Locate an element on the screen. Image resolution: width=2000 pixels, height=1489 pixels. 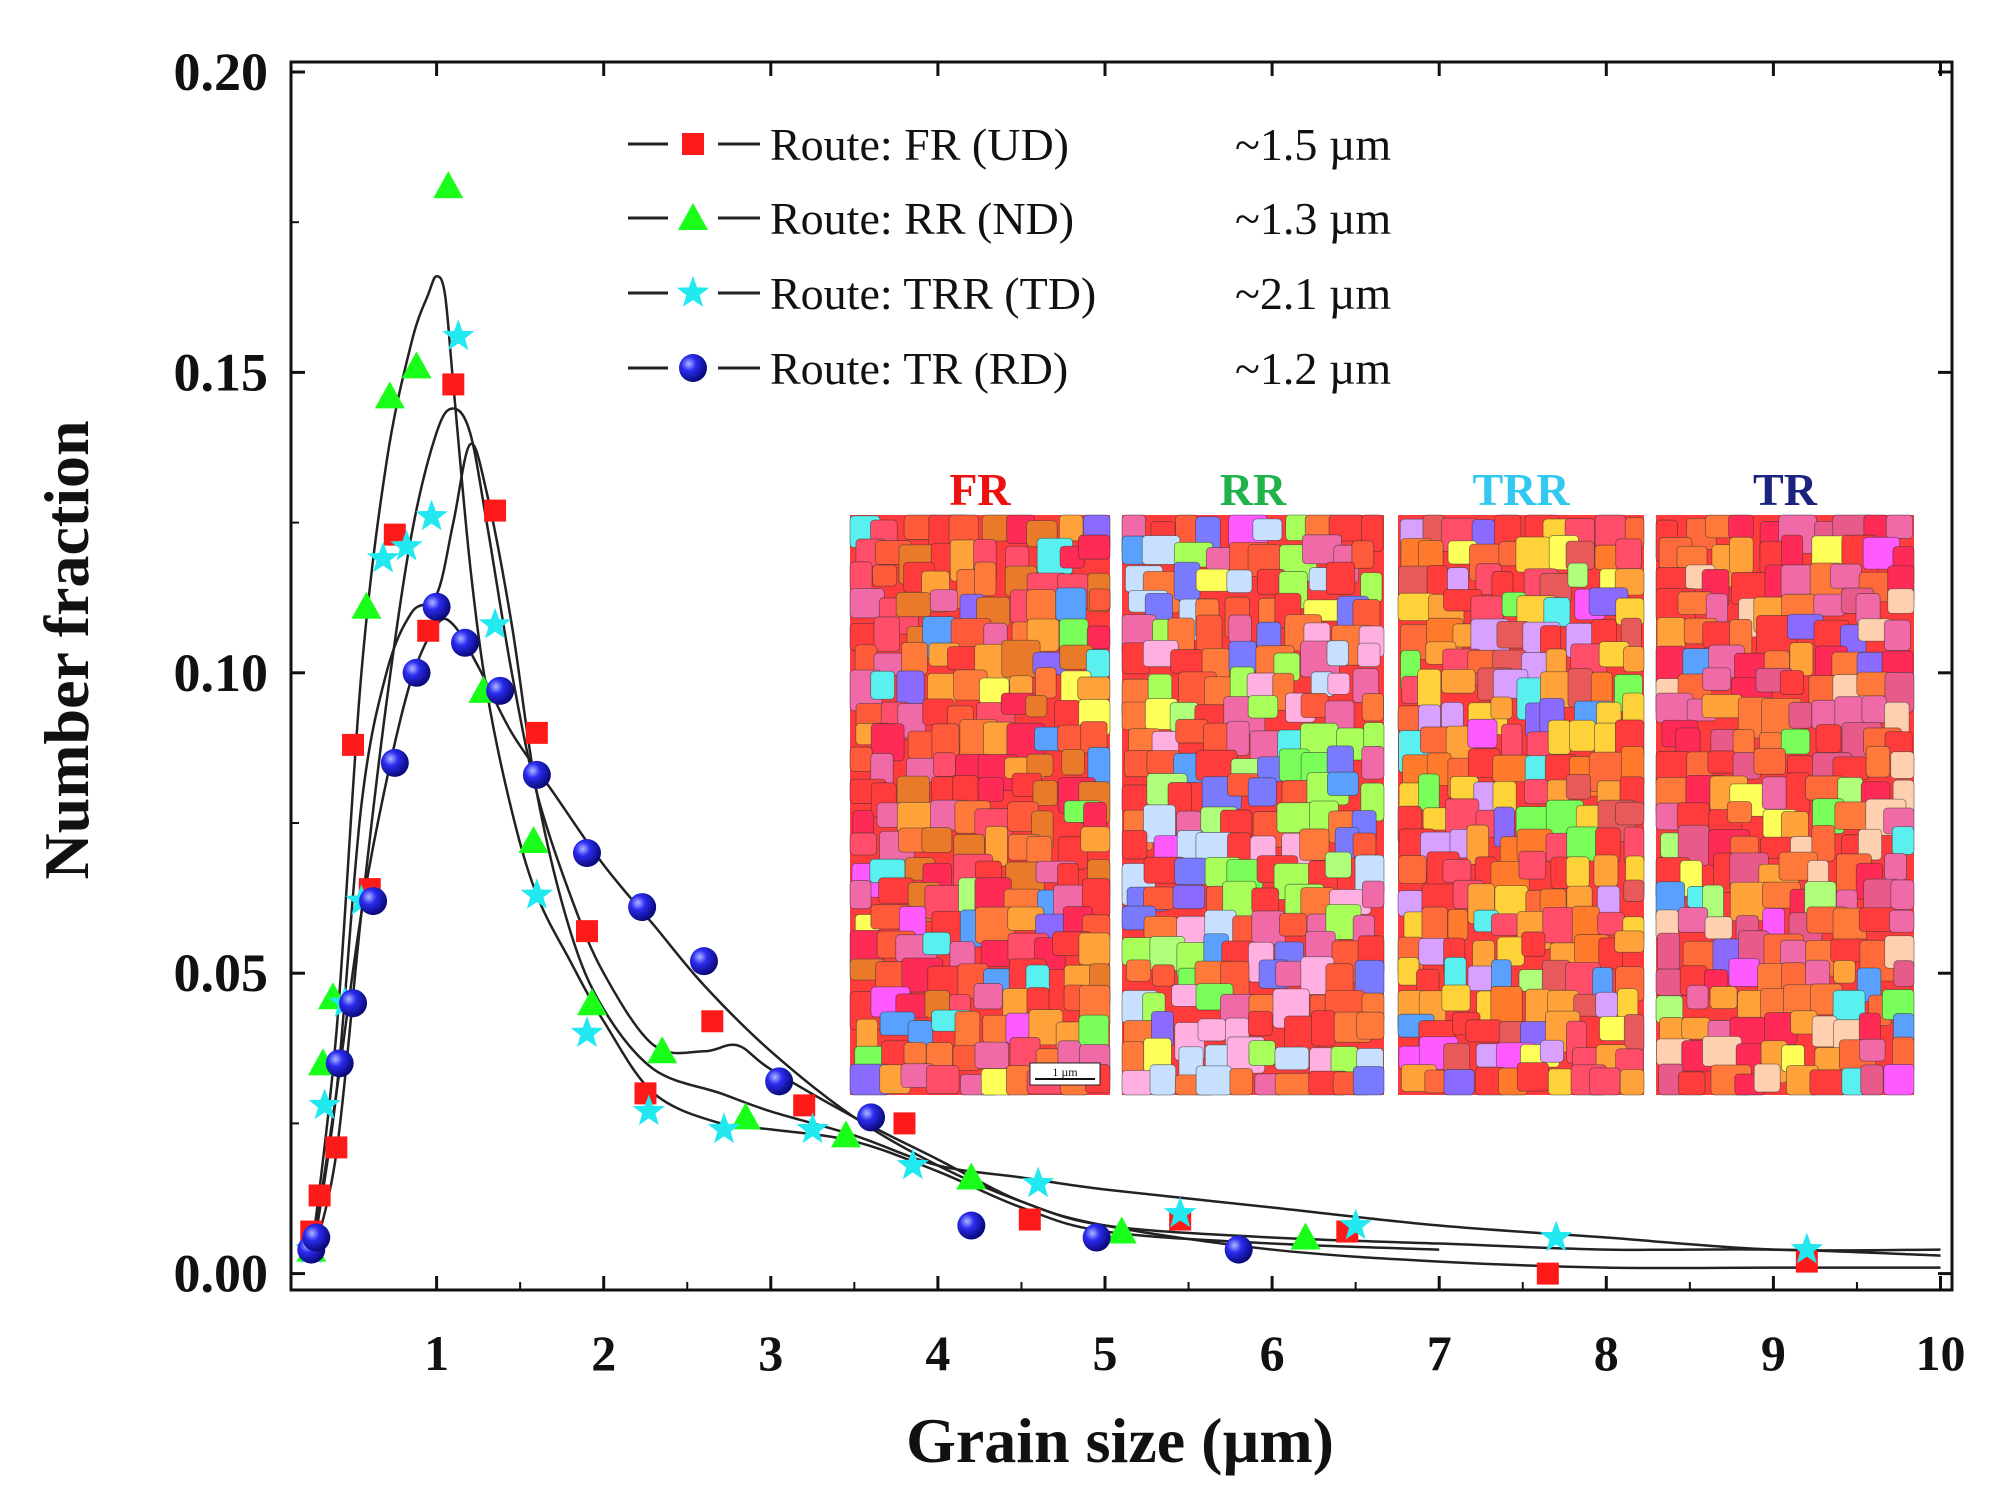
inset-map-trr is located at coordinates (1521, 805).